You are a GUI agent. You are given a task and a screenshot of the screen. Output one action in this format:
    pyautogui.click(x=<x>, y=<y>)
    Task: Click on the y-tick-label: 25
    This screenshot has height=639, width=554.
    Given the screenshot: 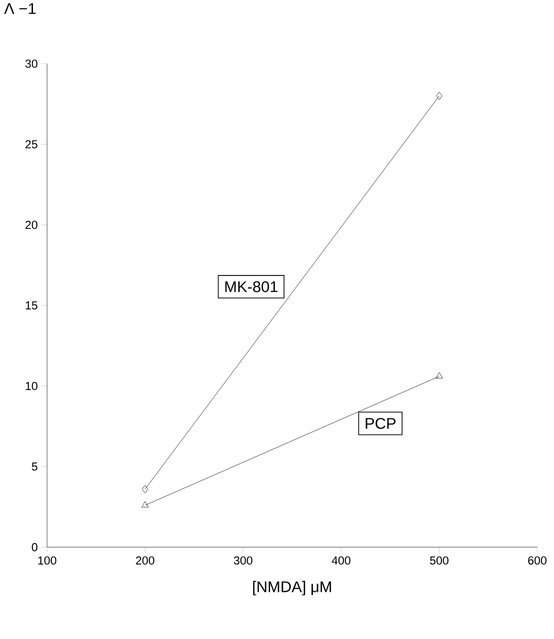 What is the action you would take?
    pyautogui.click(x=32, y=144)
    